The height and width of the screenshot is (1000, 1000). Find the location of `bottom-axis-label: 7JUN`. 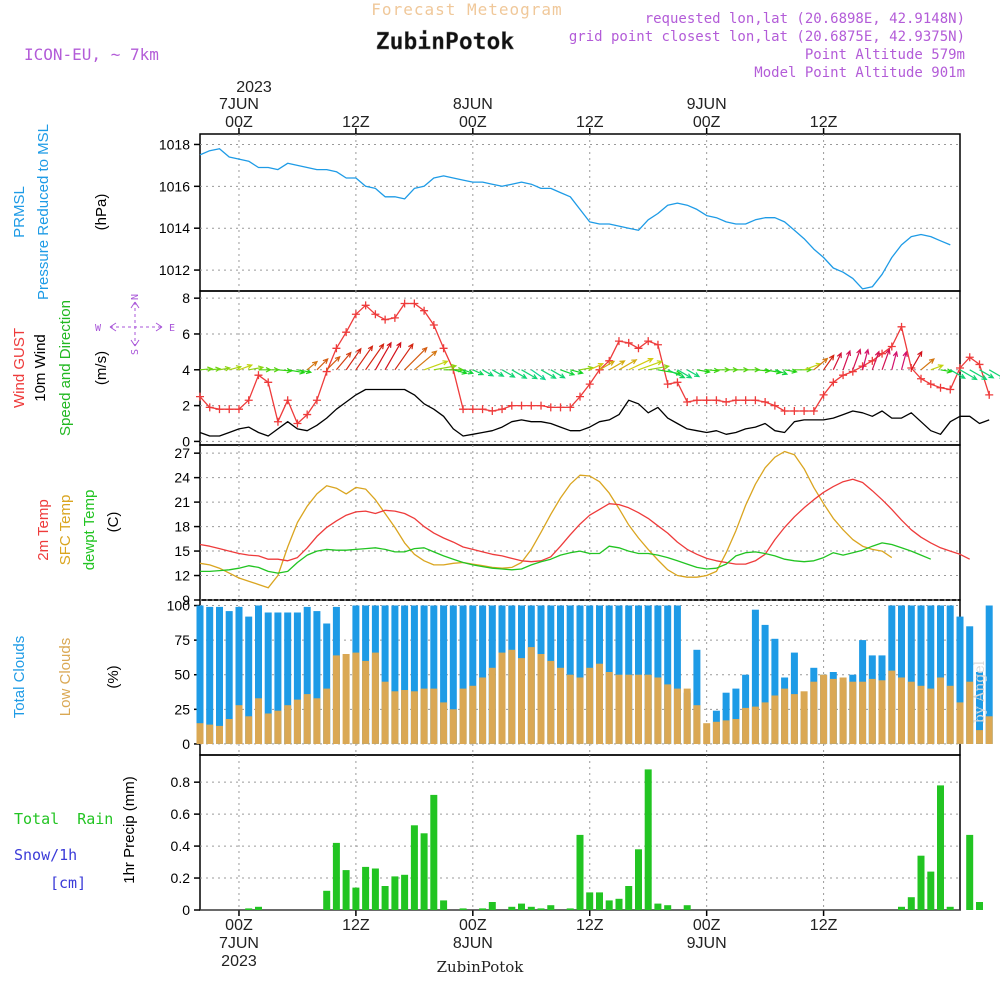

bottom-axis-label: 7JUN is located at coordinates (239, 943).